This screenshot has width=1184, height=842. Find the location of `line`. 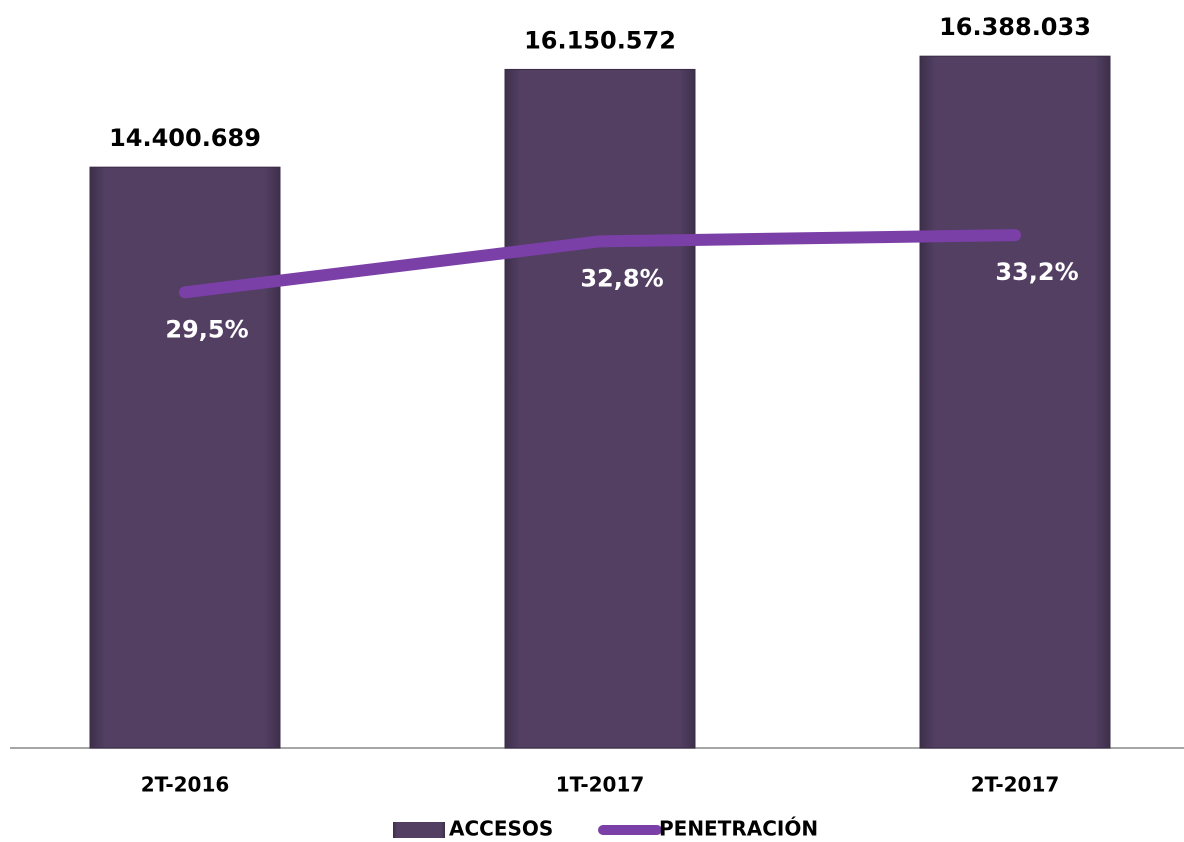

line is located at coordinates (600, 264).